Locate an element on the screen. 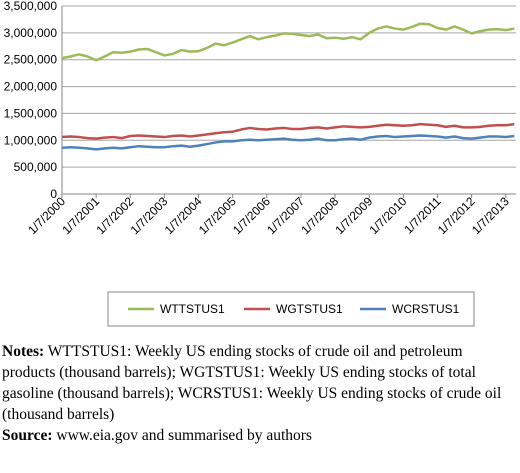 This screenshot has height=473, width=520. x-tick-label: 1/7/2010 is located at coordinates (388, 215).